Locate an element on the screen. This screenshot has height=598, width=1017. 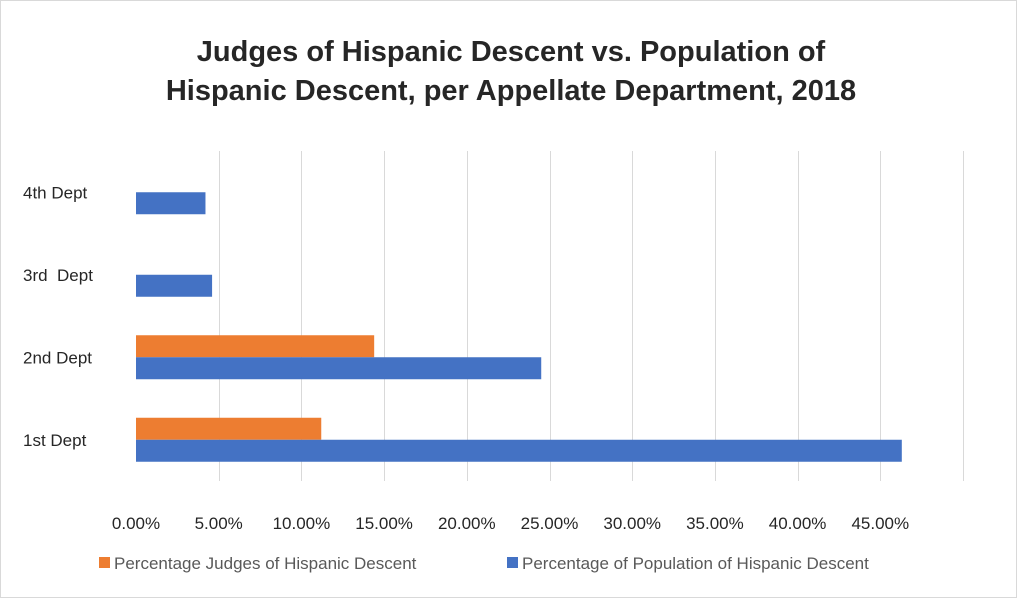
x-tick-label: 0.00% is located at coordinates (136, 523).